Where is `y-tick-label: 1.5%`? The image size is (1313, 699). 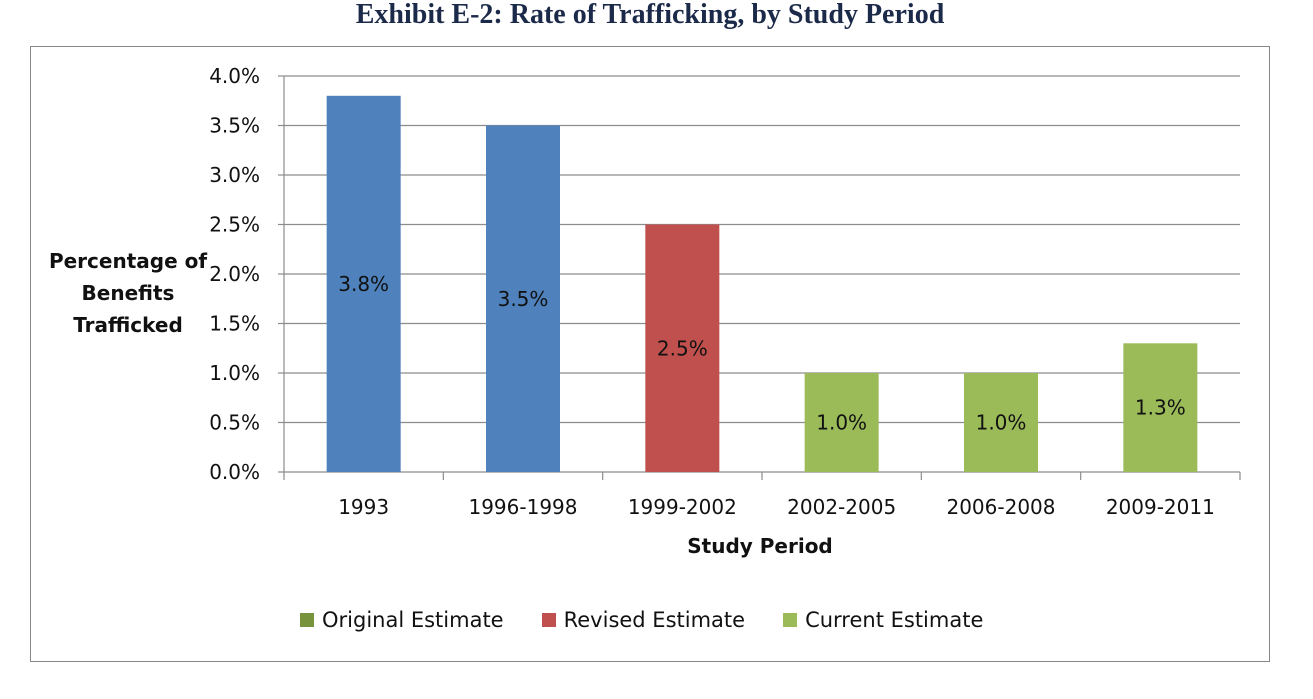 y-tick-label: 1.5% is located at coordinates (234, 324).